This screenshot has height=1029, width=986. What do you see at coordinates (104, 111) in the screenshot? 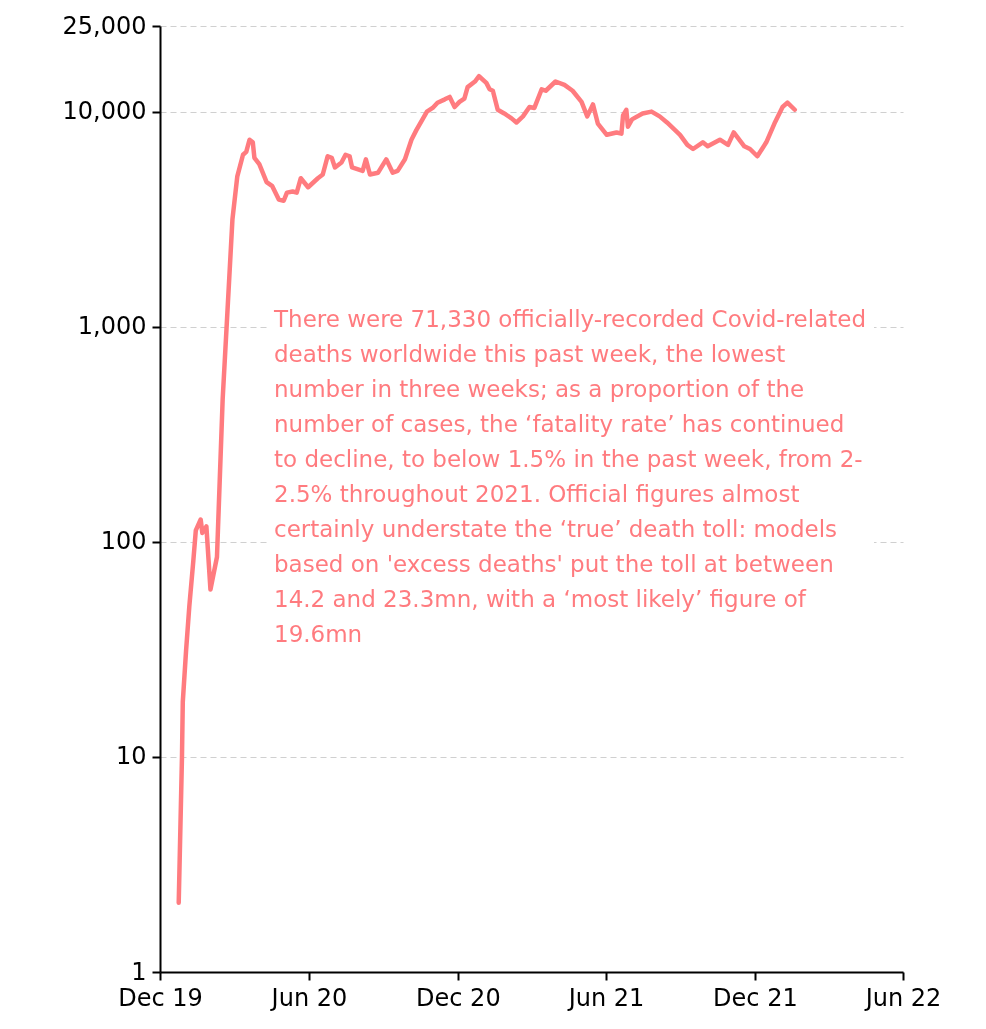
I see `y-tick-label: 10,000` at bounding box center [104, 111].